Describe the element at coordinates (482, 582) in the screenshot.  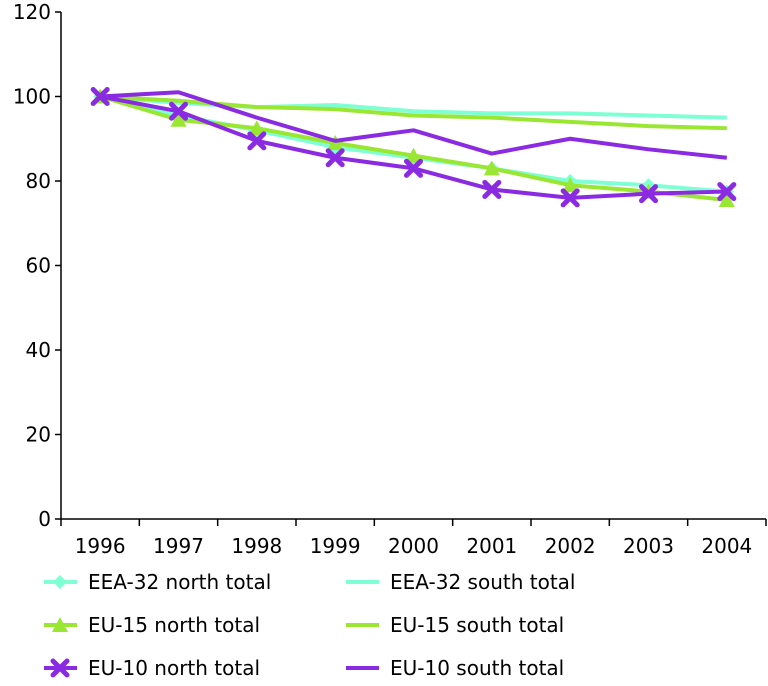
I see `legend-label: EEA-32 south total` at that location.